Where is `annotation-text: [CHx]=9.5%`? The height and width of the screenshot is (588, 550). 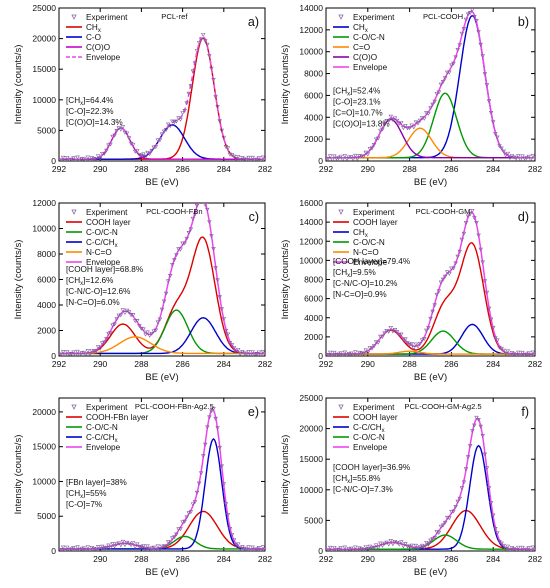
annotation-text: [CHx]=9.5% is located at coordinates (354, 273).